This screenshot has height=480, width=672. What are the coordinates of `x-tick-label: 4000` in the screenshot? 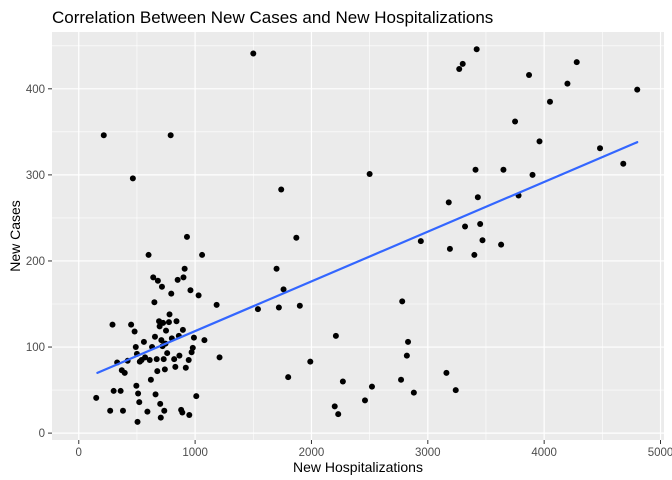 It's located at (544, 453).